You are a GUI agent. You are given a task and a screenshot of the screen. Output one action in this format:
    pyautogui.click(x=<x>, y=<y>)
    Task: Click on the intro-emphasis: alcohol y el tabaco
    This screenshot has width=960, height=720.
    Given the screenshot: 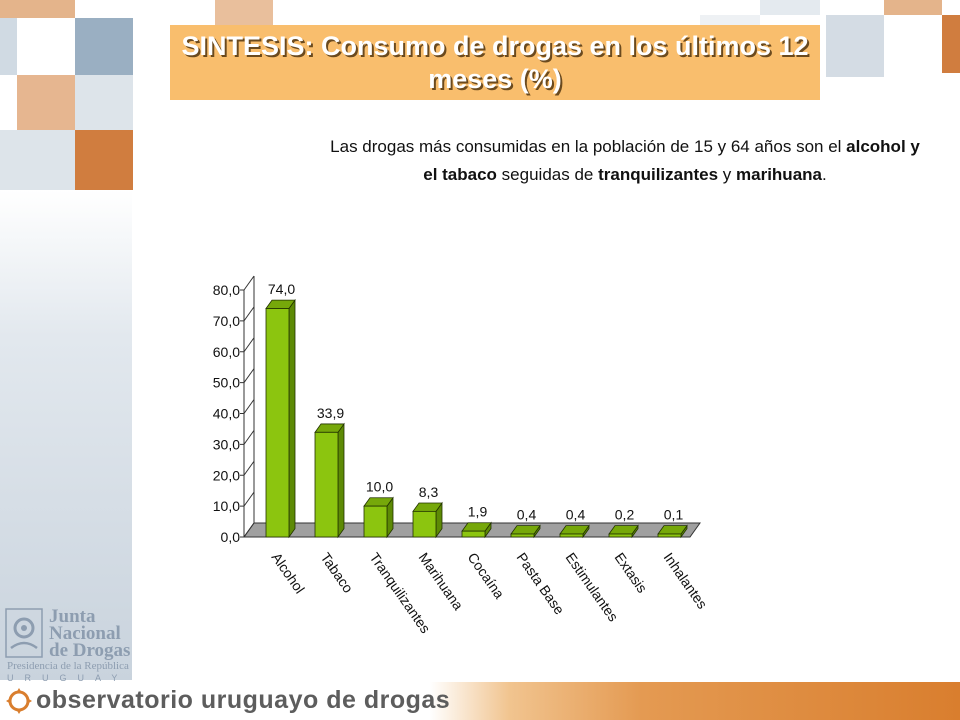 What is the action you would take?
    pyautogui.click(x=671, y=160)
    